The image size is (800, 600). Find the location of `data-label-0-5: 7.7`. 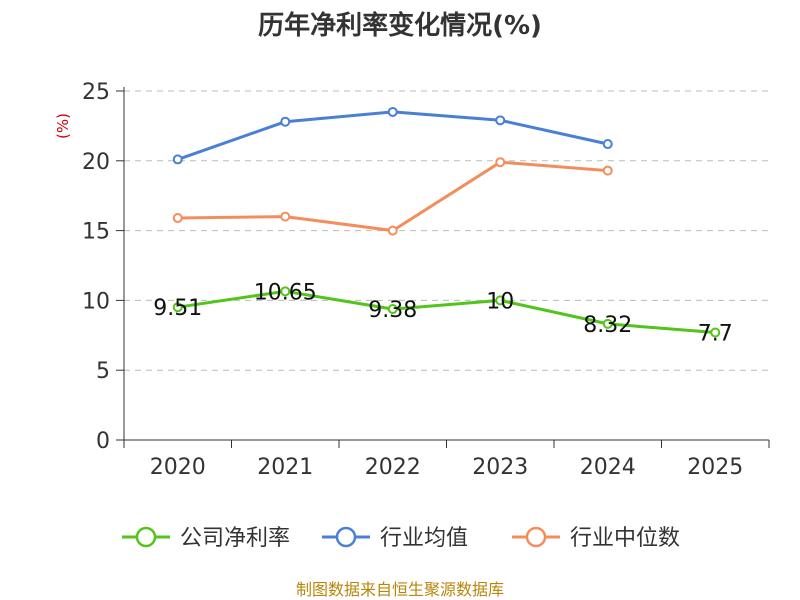

data-label-0-5: 7.7 is located at coordinates (715, 334).